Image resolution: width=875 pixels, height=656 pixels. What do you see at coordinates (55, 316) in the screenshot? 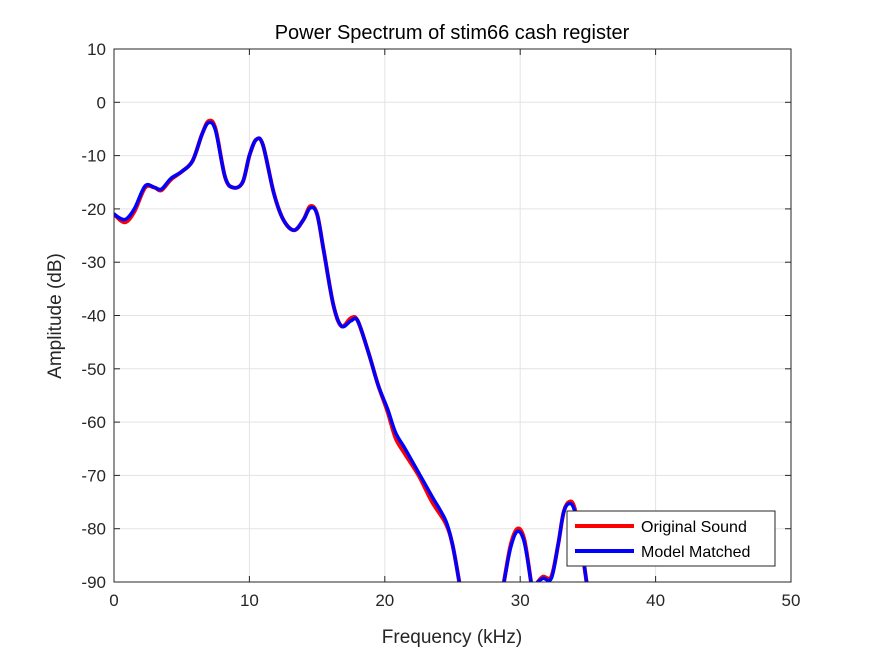
I see `y-axis-label: Amplitude (dB)` at bounding box center [55, 316].